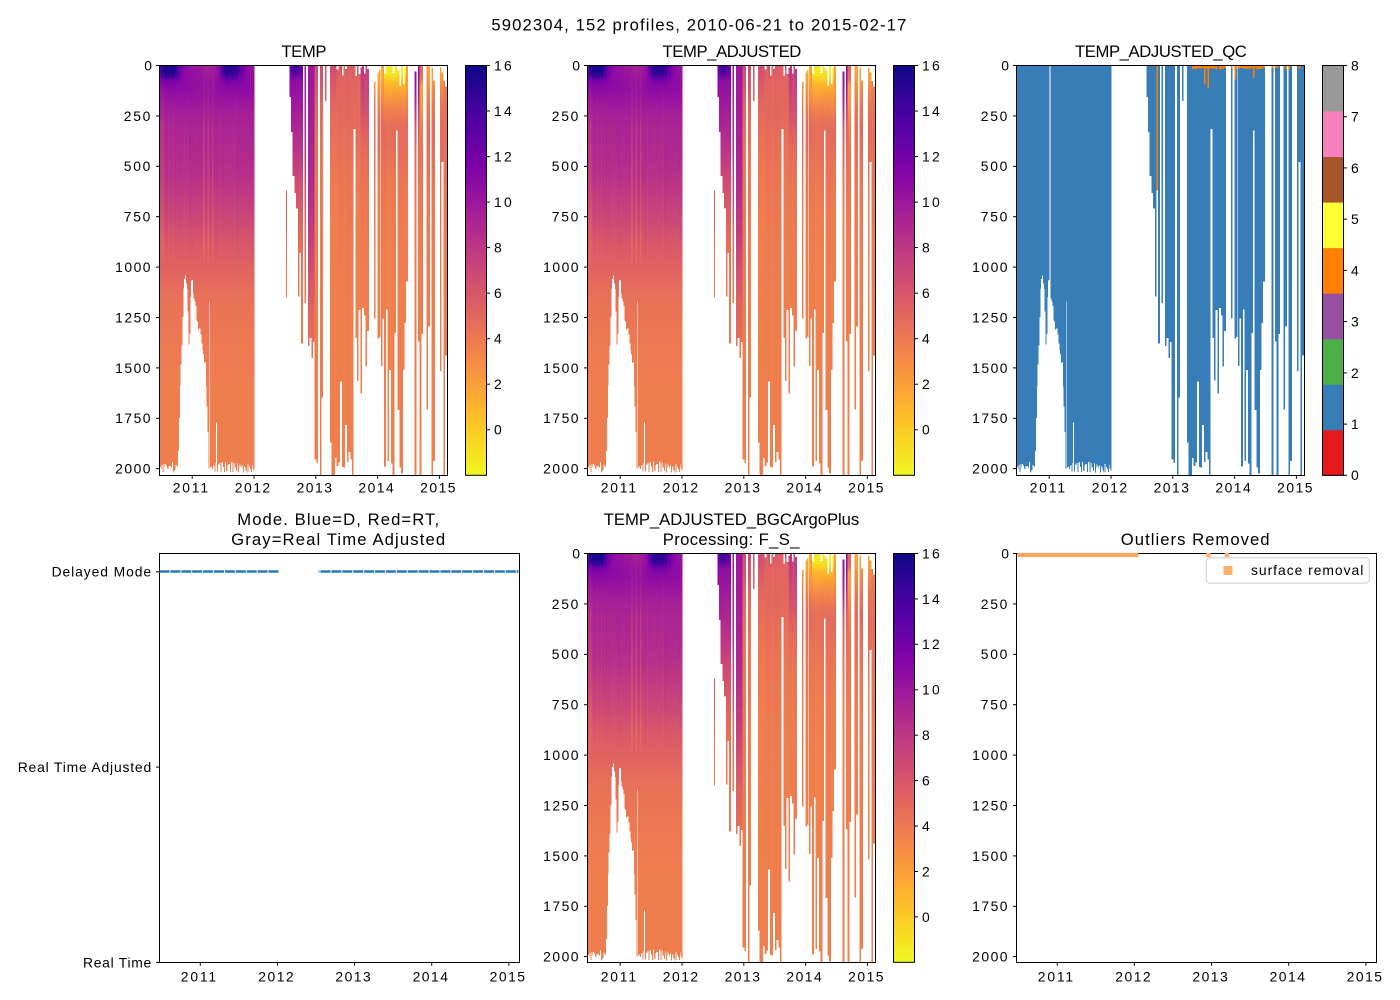 This screenshot has height=1000, width=1400. Describe the element at coordinates (731, 519) in the screenshot. I see `svg-text: TEMP_ADJUSTED_BGCArgoPlus` at that location.